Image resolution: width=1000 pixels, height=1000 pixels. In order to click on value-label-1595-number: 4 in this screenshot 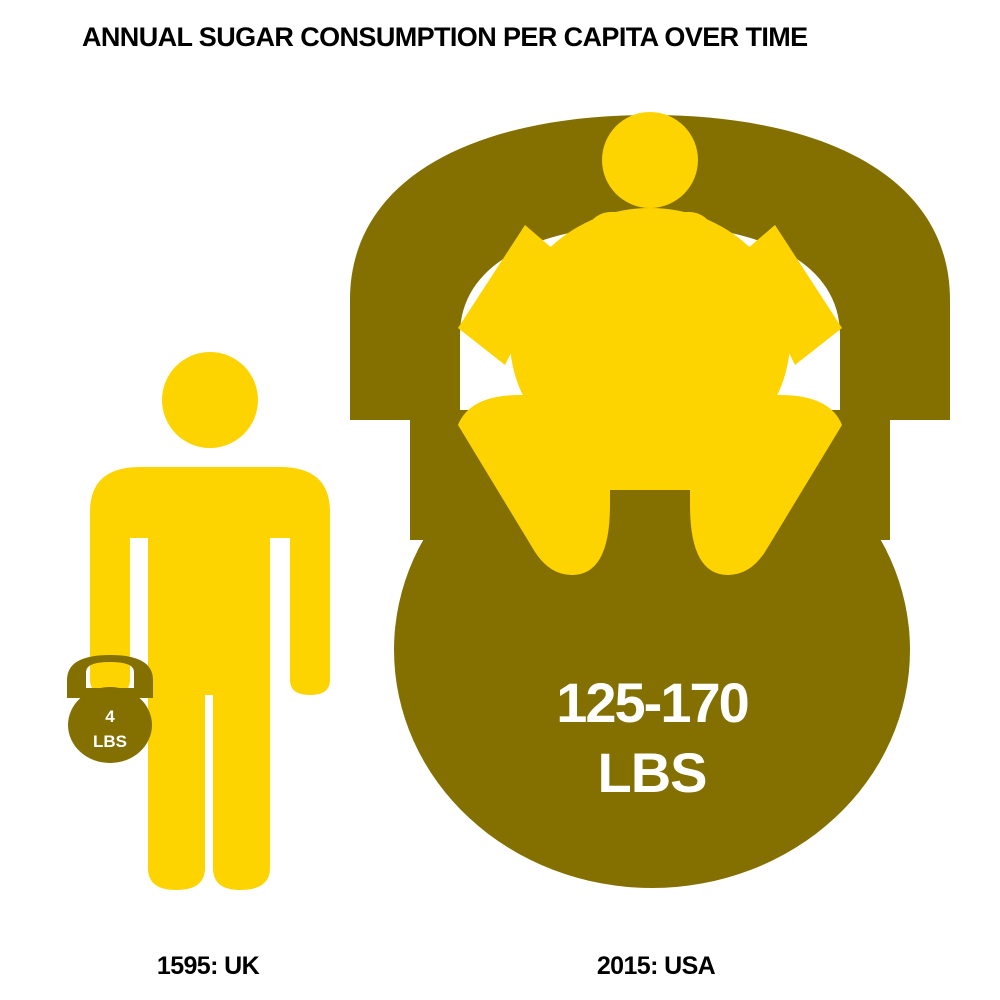, I will do `click(110, 716)`.